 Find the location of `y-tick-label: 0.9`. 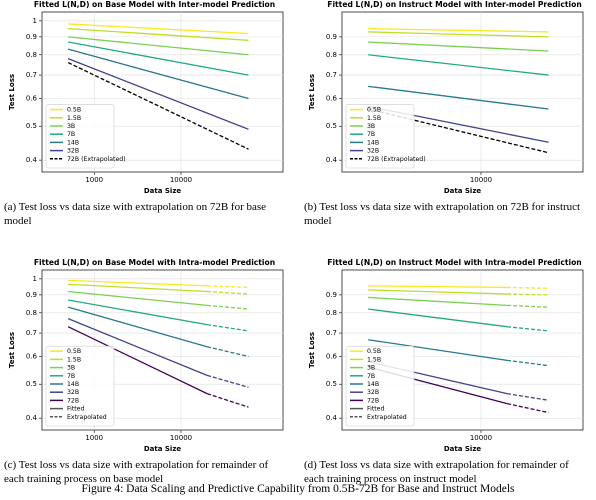

y-tick-label: 0.9 is located at coordinates (331, 37).